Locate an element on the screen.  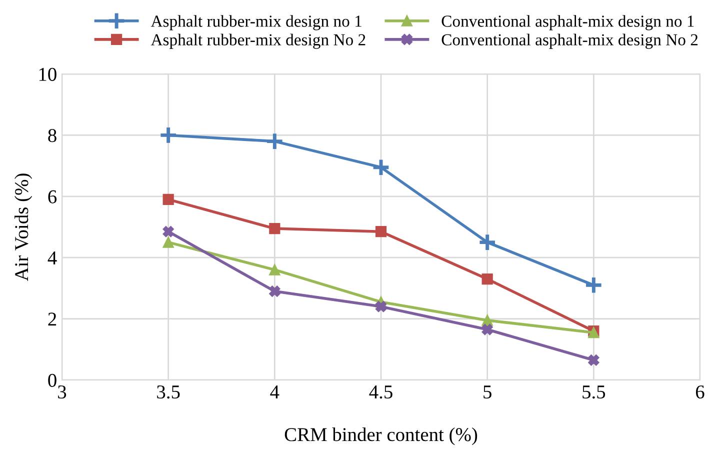
y-tick-label: 2 is located at coordinates (52, 319).